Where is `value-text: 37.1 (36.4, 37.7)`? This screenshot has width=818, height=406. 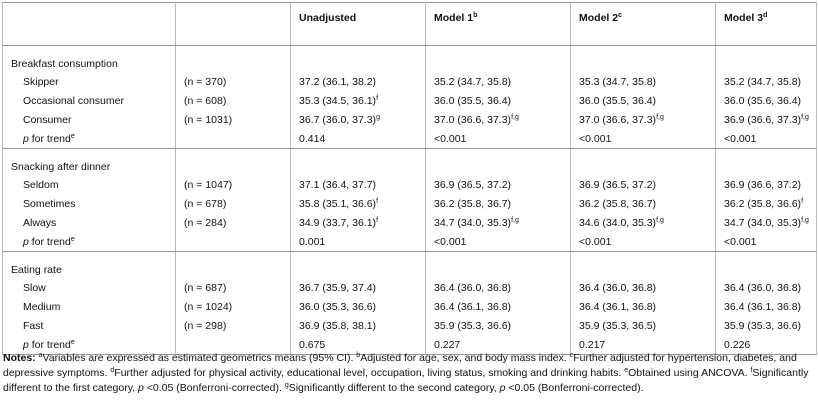
value-text: 37.1 (36.4, 37.7) is located at coordinates (338, 184).